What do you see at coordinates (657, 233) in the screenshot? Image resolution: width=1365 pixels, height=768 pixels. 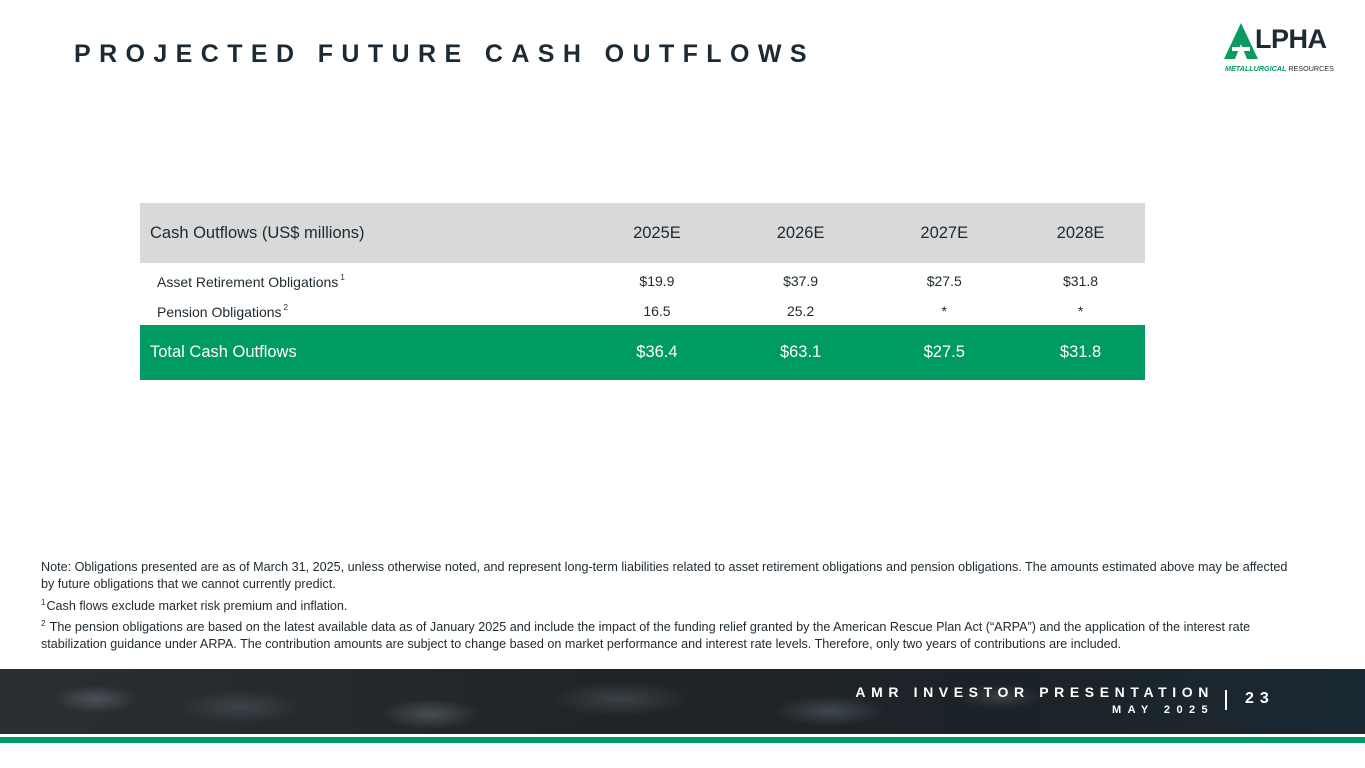 I see `header-2025: 2025E` at bounding box center [657, 233].